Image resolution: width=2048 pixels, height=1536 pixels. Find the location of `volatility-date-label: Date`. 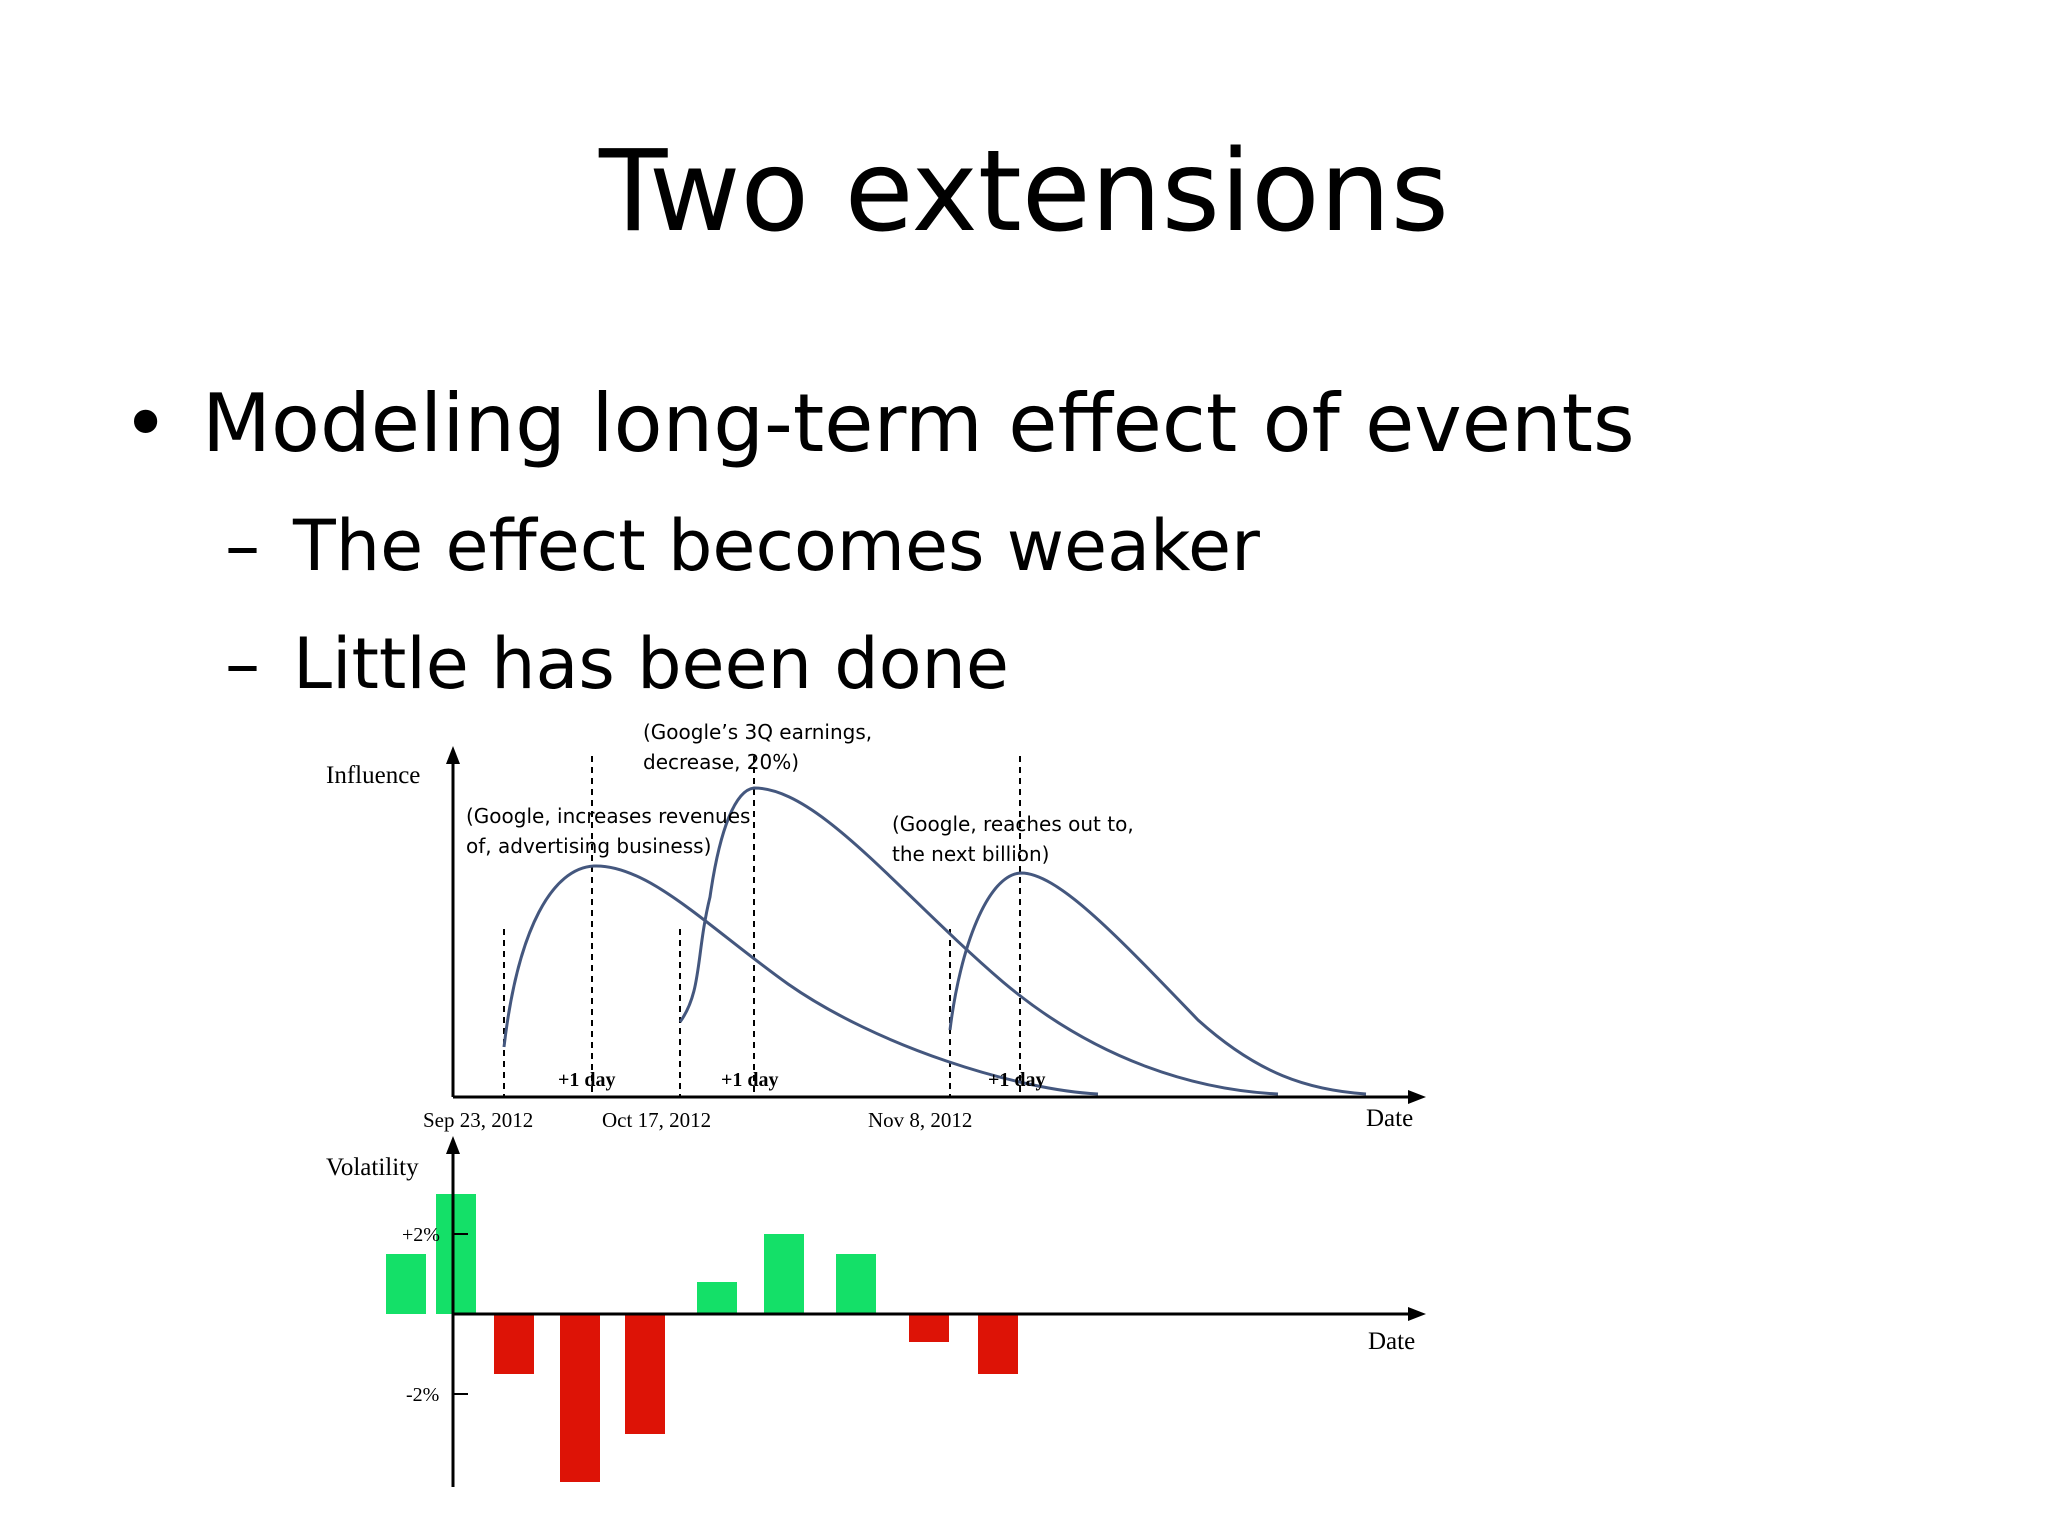

volatility-date-label: Date is located at coordinates (1391, 1341).